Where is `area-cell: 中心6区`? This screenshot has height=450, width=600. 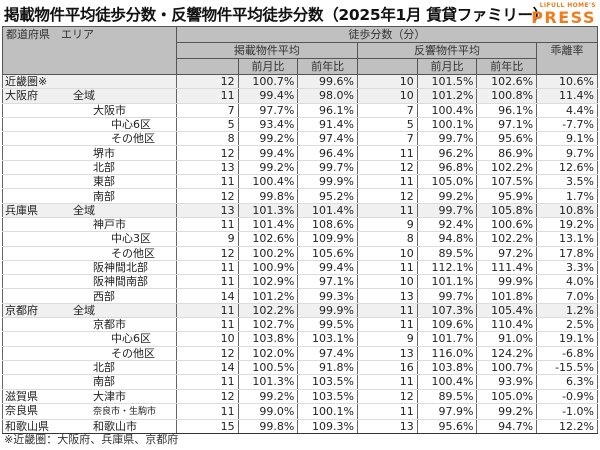 area-cell: 中心6区 is located at coordinates (89, 125).